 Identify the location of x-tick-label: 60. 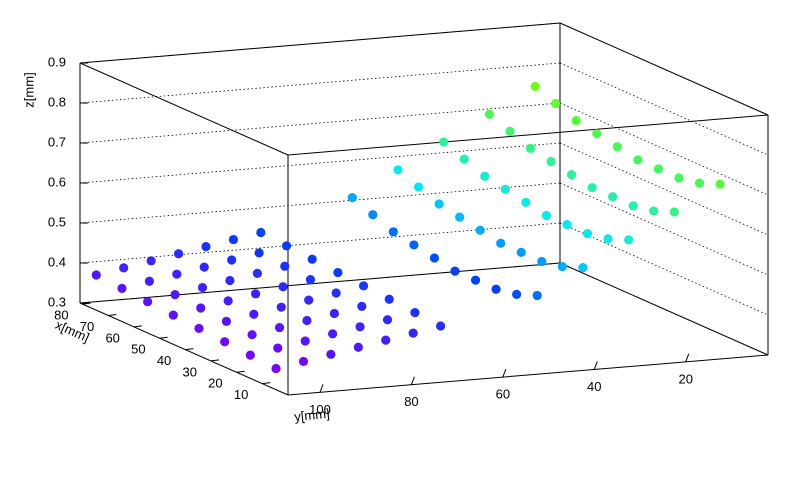
(112, 337).